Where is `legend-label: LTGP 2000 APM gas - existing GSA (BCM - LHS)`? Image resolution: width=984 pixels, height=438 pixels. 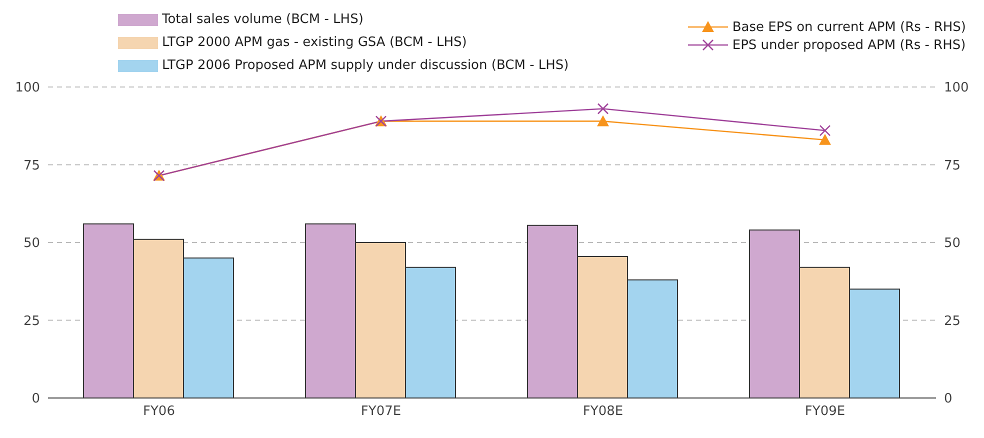 legend-label: LTGP 2000 APM gas - existing GSA (BCM - LHS) is located at coordinates (314, 42).